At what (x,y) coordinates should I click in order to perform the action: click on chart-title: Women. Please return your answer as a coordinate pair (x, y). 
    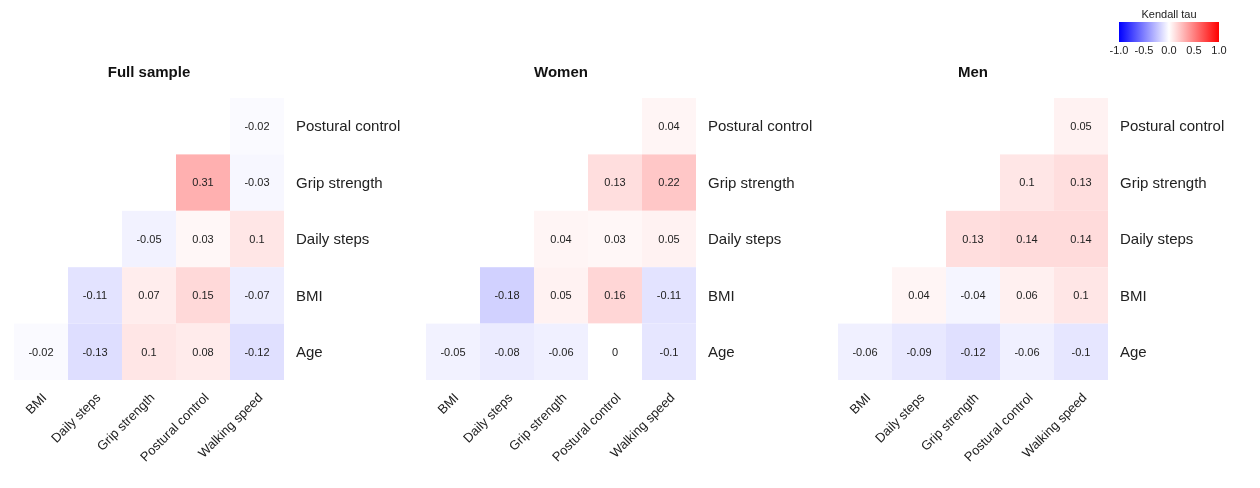
    Looking at the image, I should click on (561, 71).